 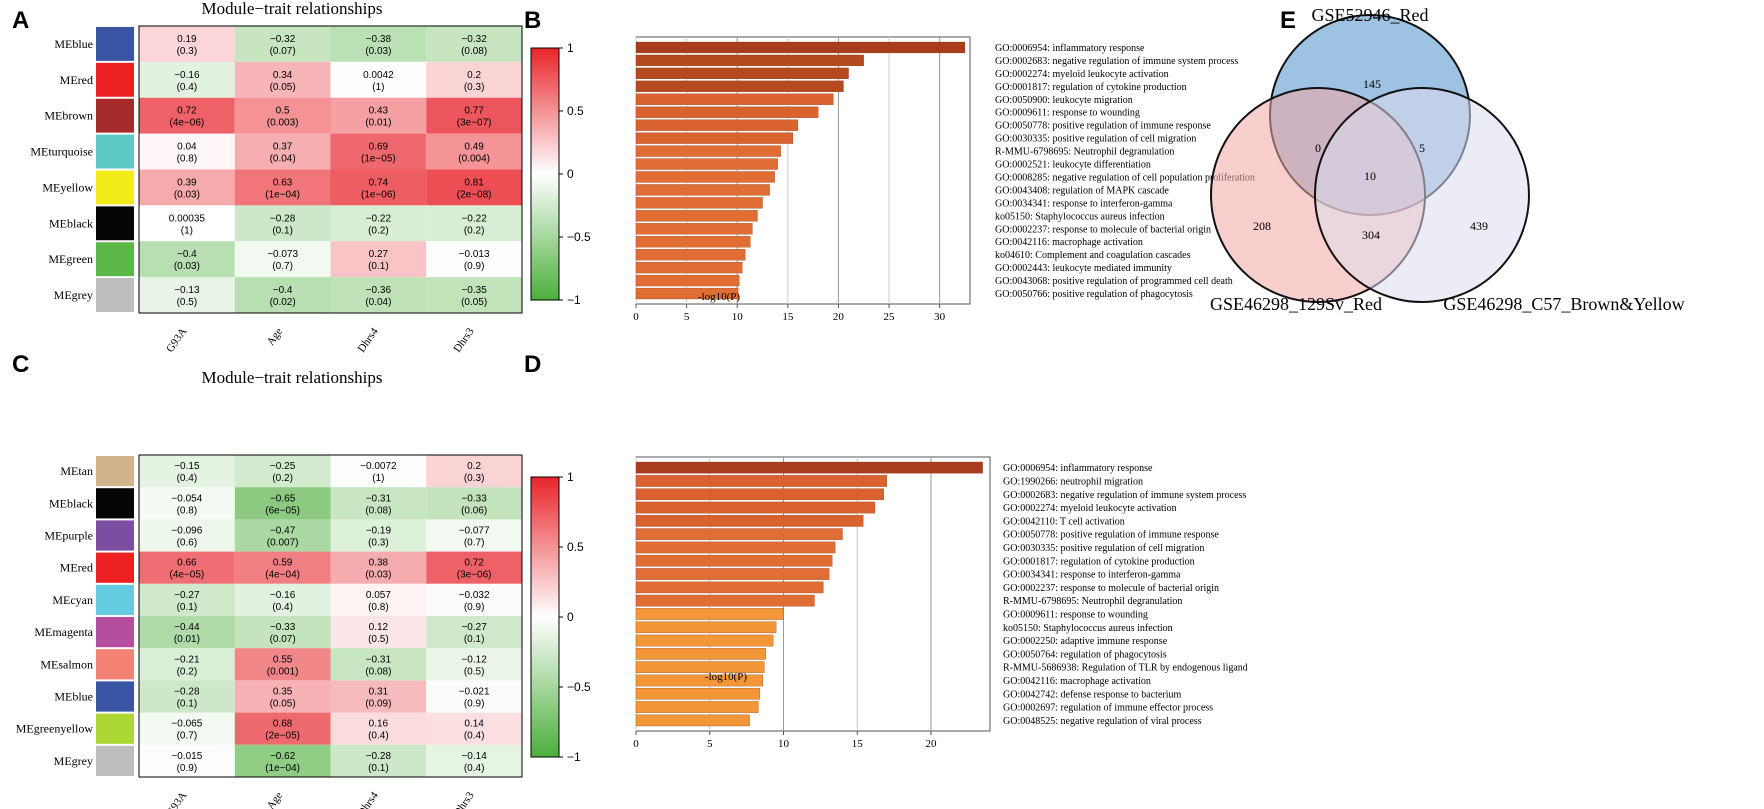 What do you see at coordinates (1067, 113) in the screenshot?
I see `bar-label: GO:0009611: response to wounding` at bounding box center [1067, 113].